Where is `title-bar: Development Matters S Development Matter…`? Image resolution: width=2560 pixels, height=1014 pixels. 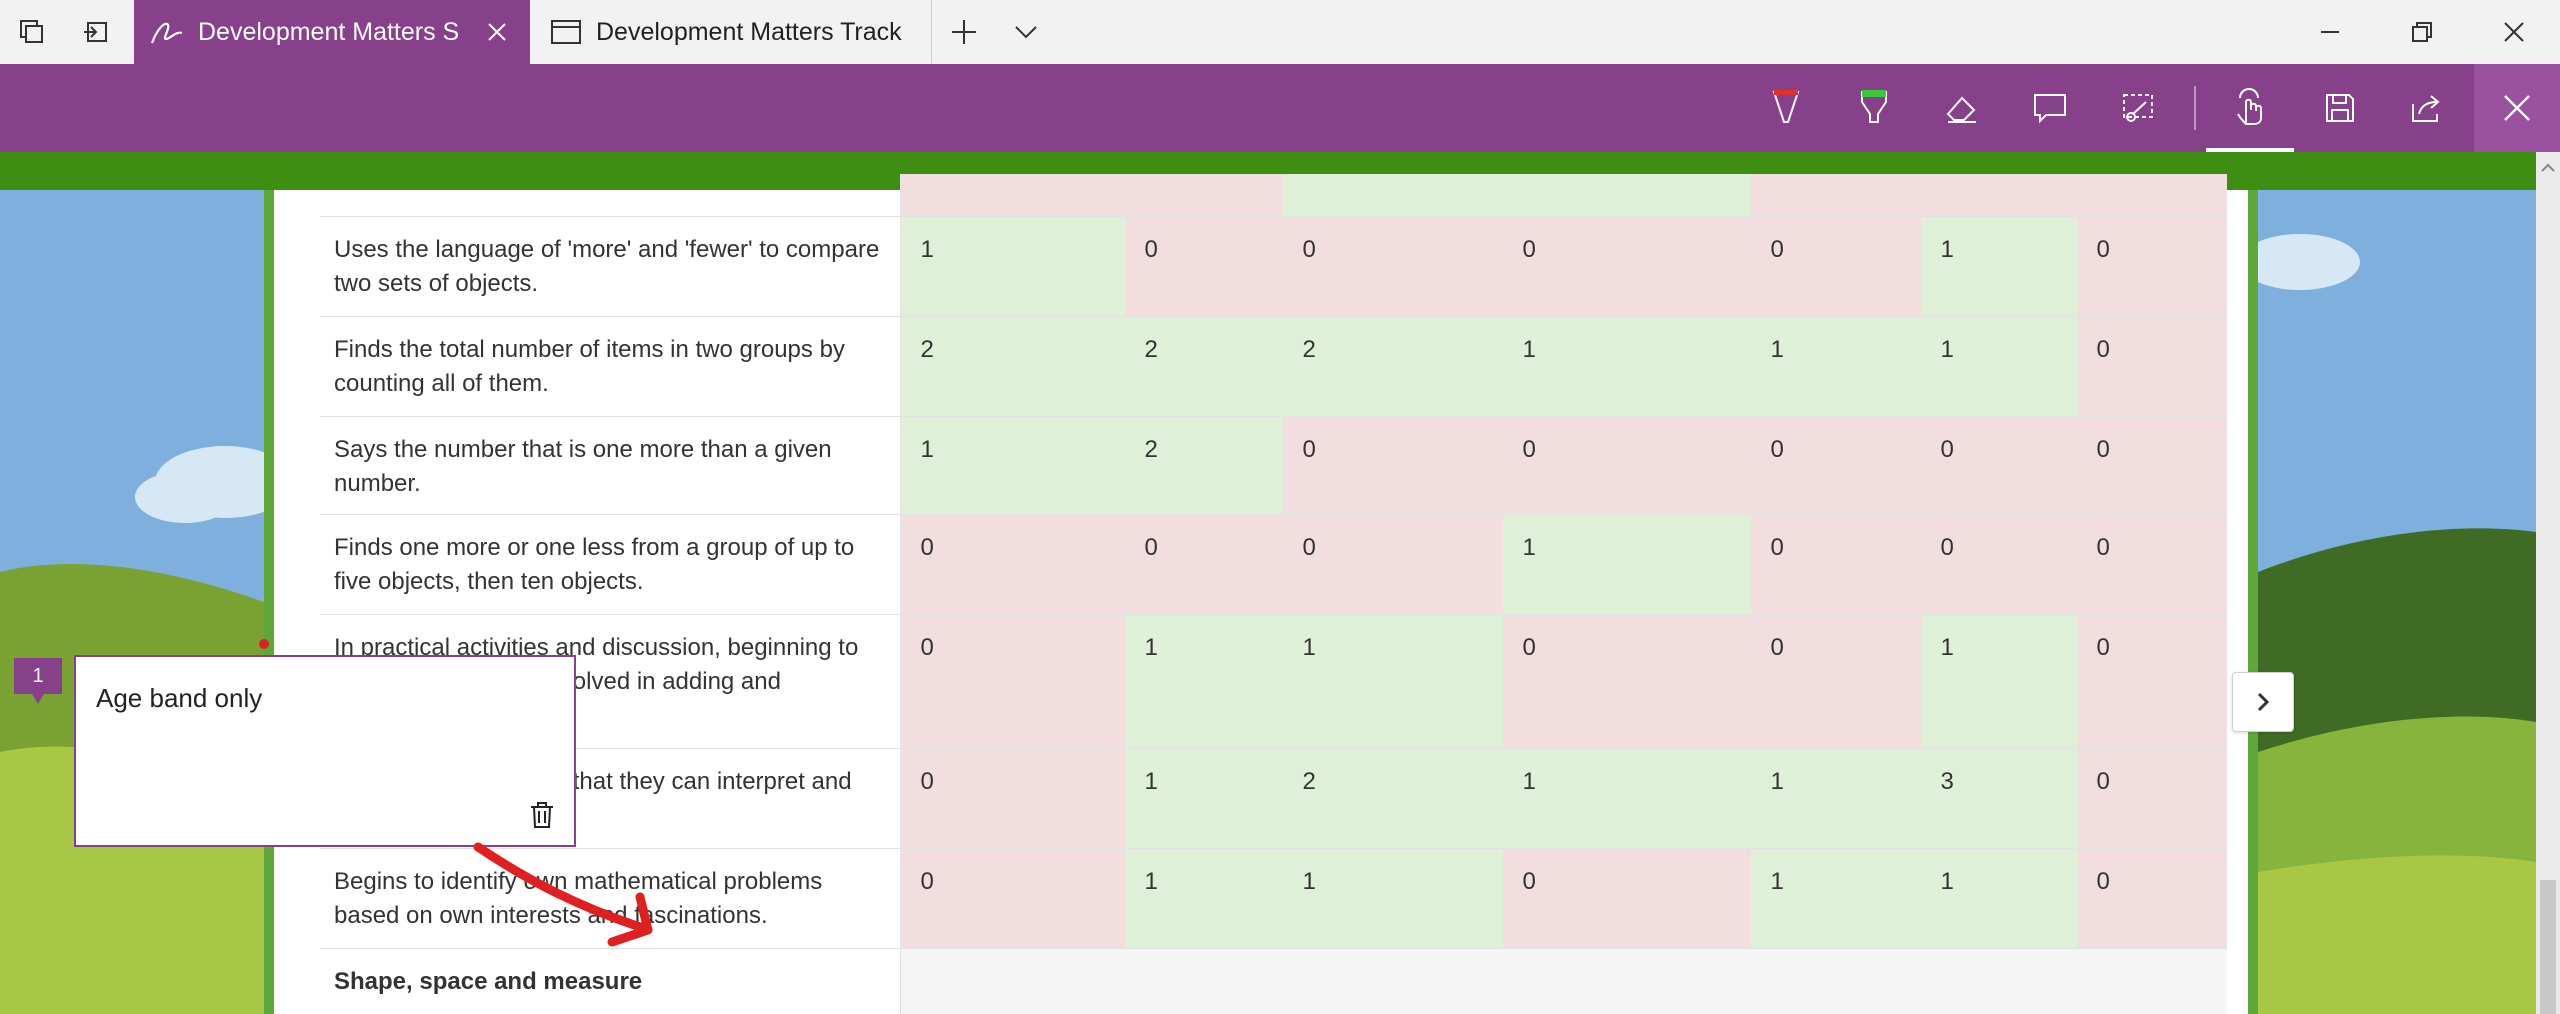
title-bar: Development Matters S Development Matter… is located at coordinates (1280, 32).